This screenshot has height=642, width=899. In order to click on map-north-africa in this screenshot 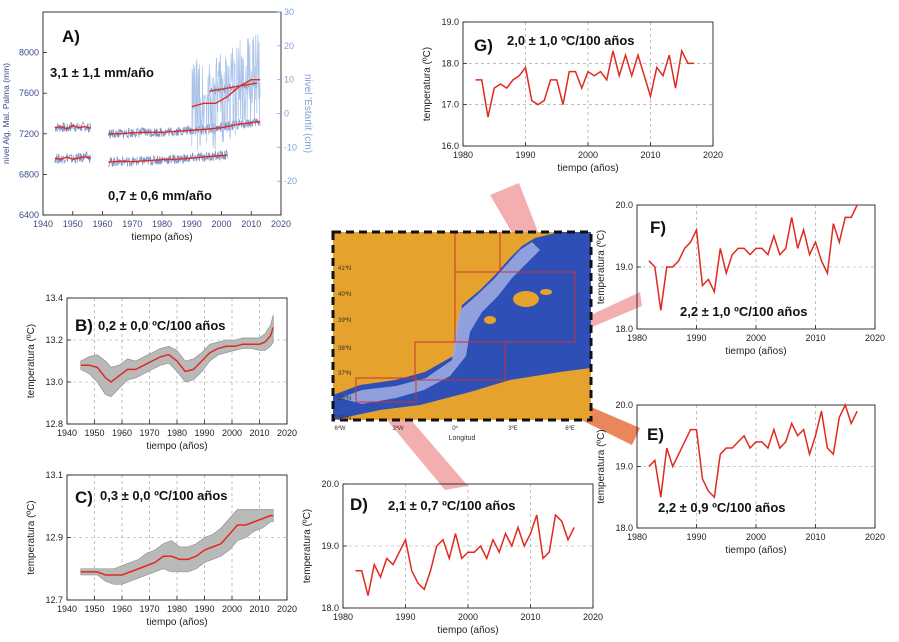, I will do `click(462, 394)`.